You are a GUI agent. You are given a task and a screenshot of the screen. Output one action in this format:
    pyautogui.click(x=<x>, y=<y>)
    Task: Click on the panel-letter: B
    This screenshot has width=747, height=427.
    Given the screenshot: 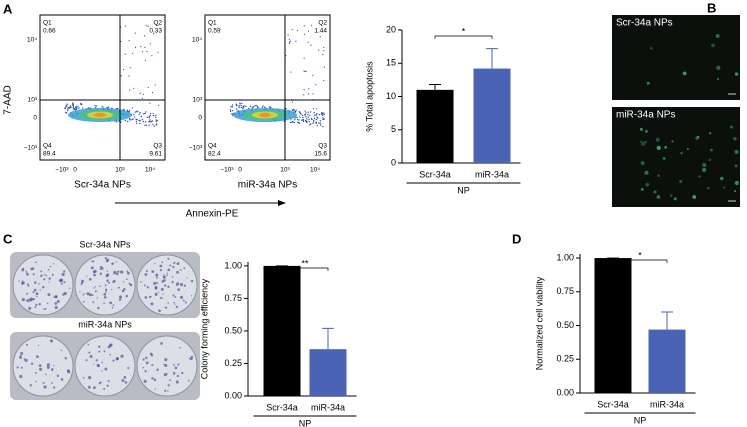 What is the action you would take?
    pyautogui.click(x=711, y=7)
    